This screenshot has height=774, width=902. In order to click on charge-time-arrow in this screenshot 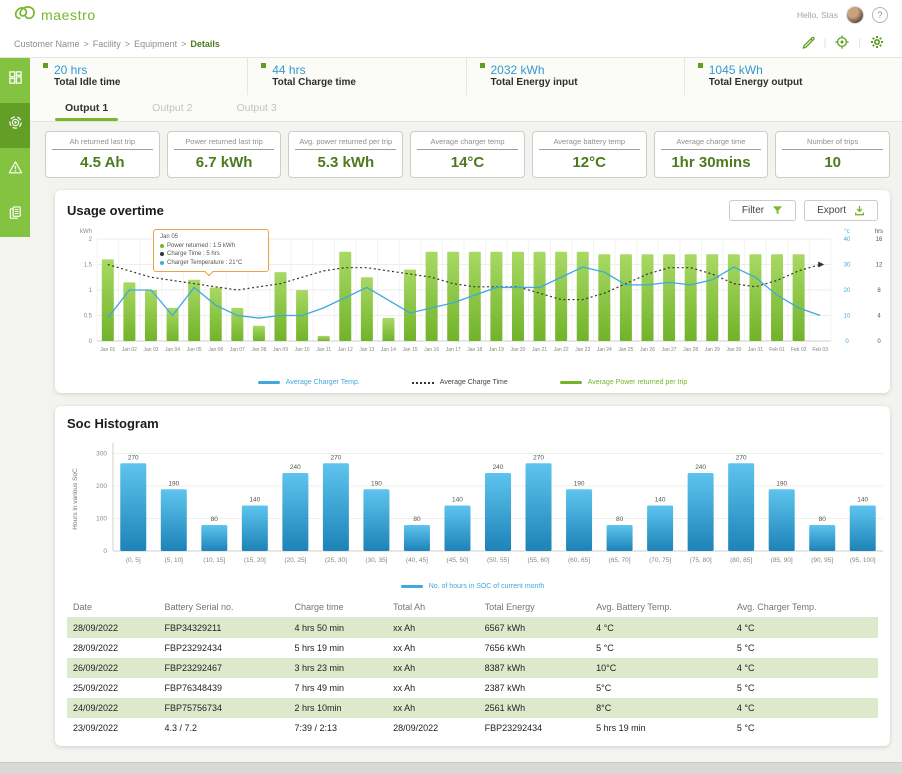, I will do `click(821, 264)`.